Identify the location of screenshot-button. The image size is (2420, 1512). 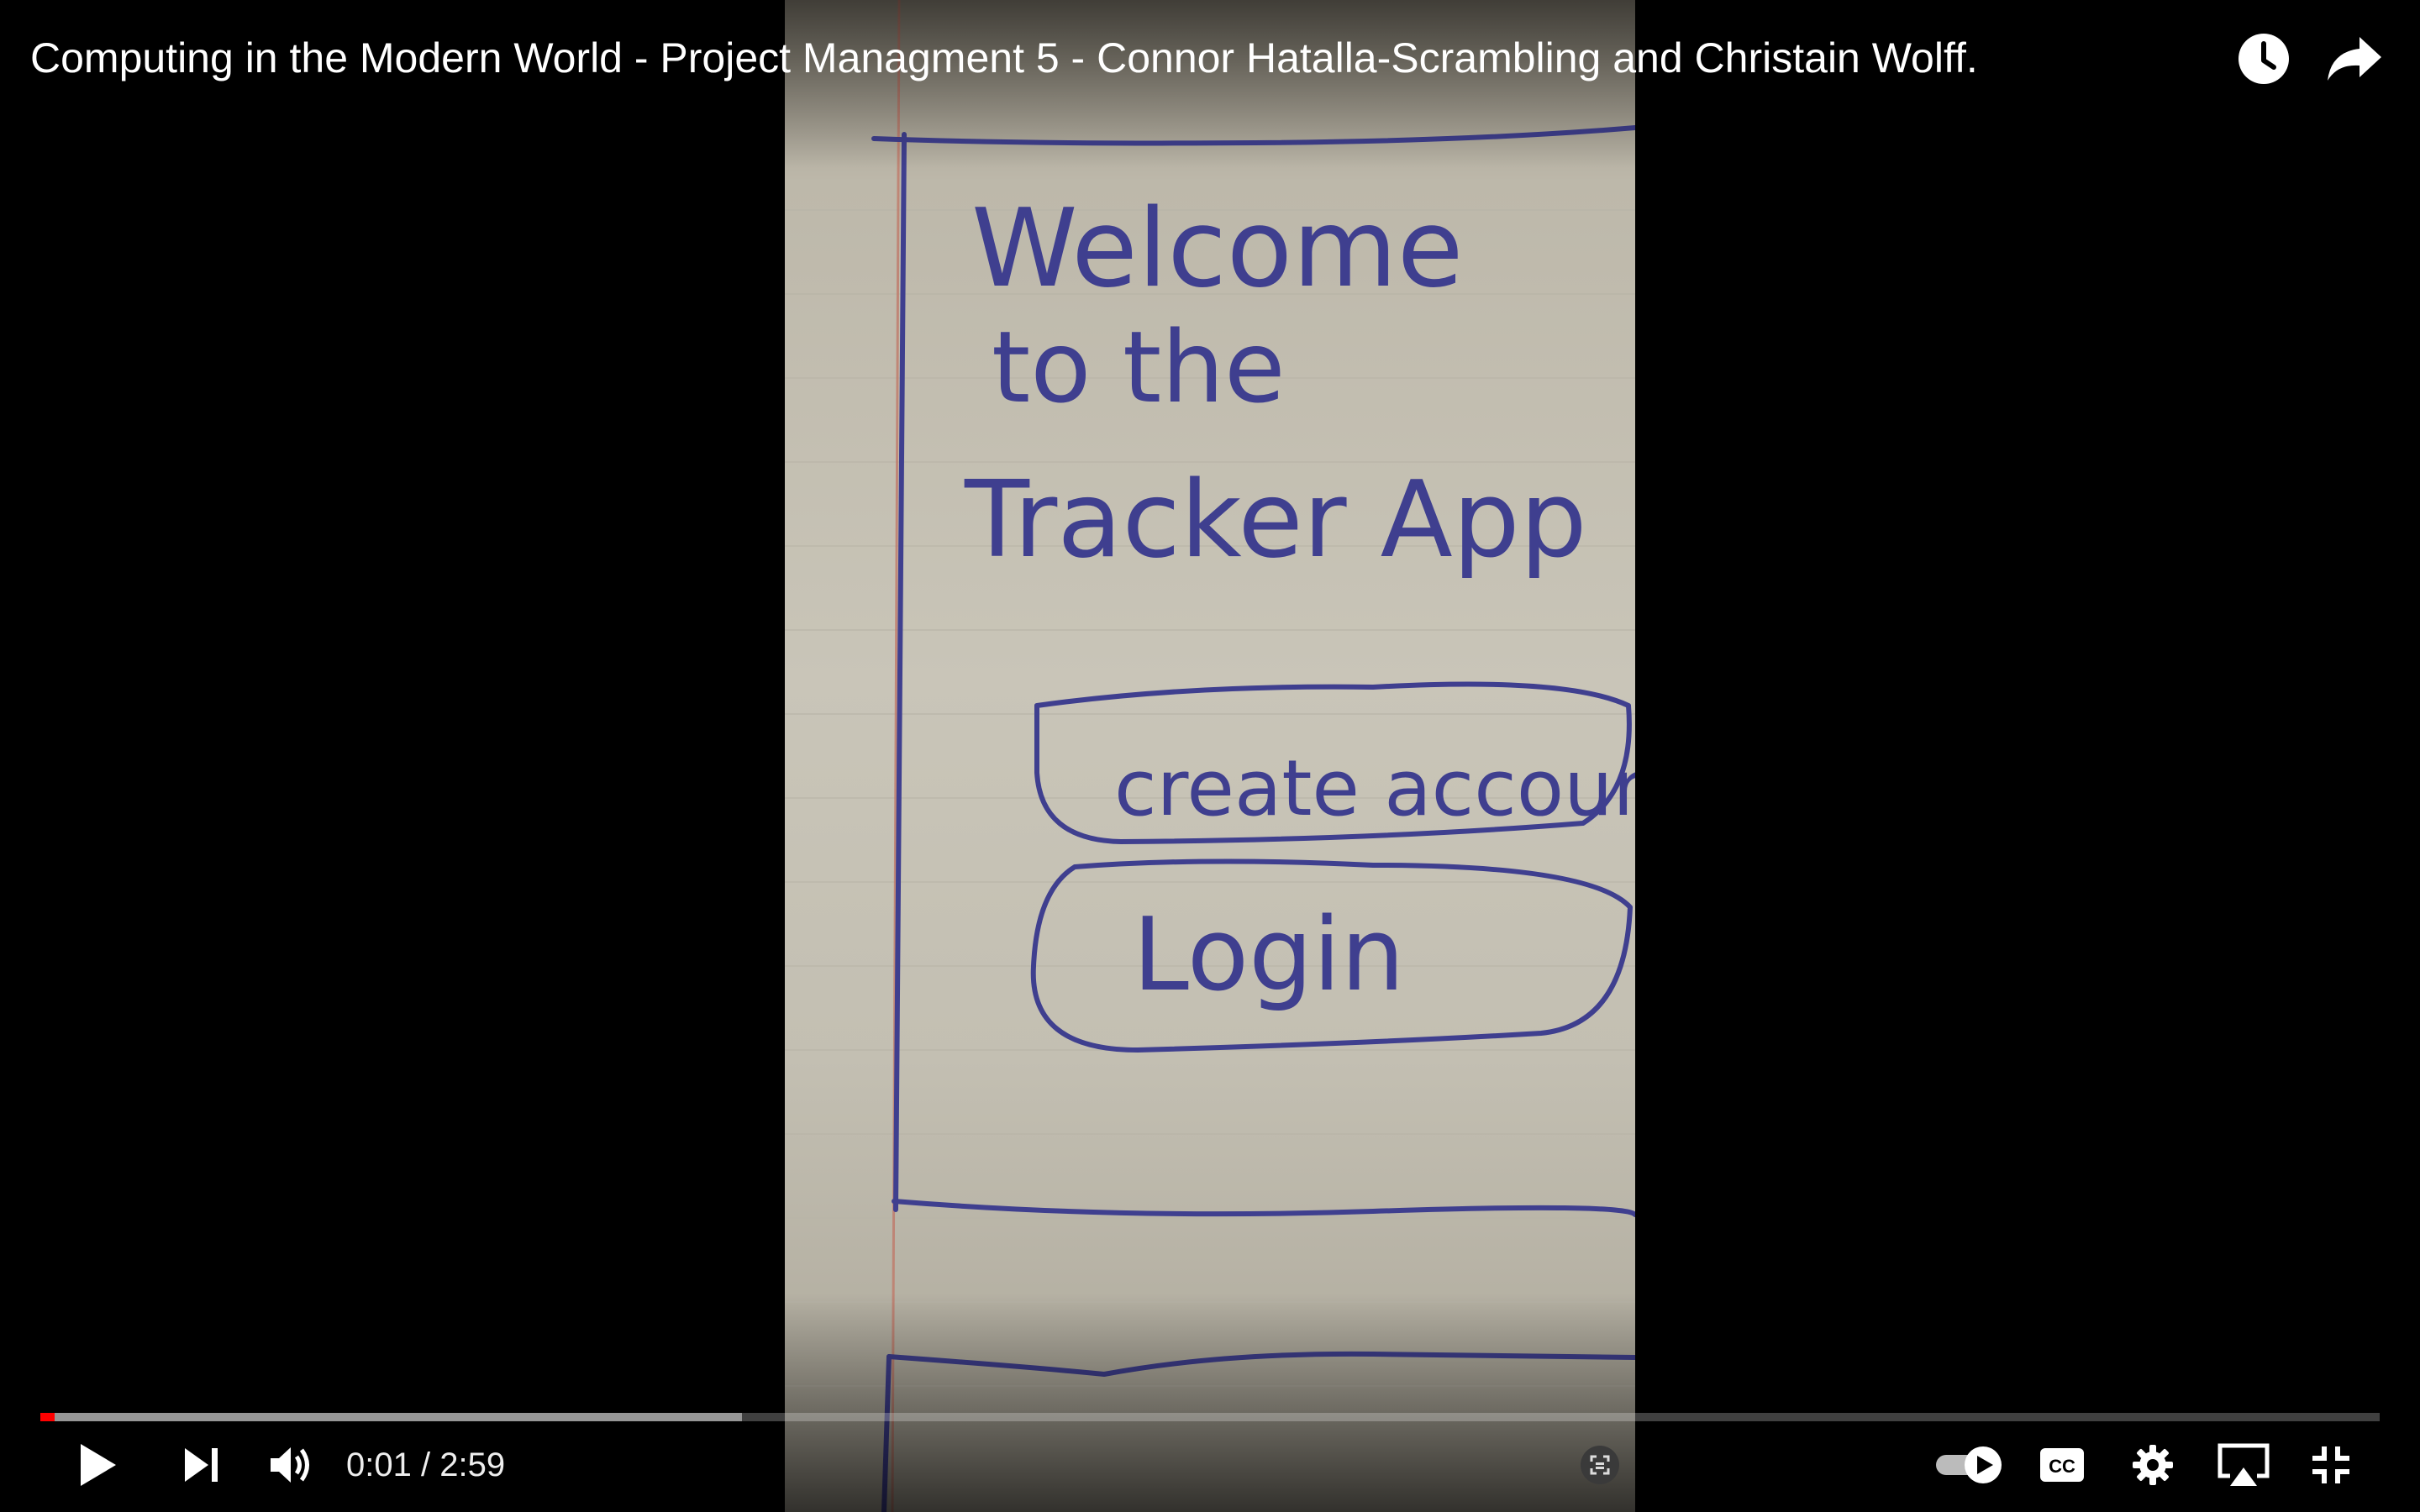
(1600, 1465).